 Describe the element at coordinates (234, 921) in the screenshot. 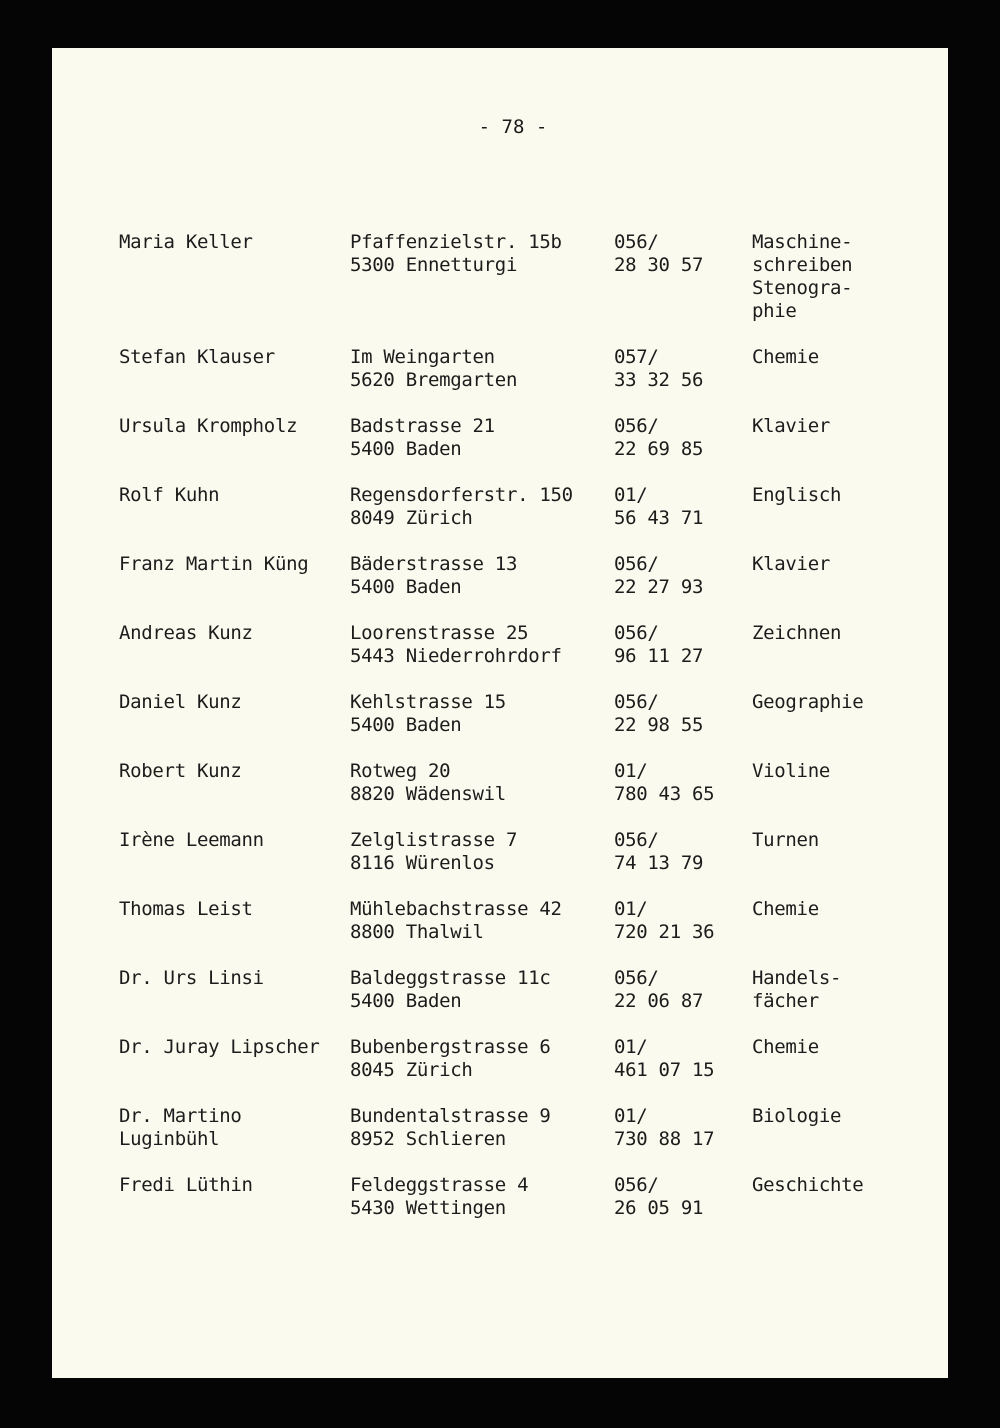

I see `entry-name: Thomas Leist` at that location.